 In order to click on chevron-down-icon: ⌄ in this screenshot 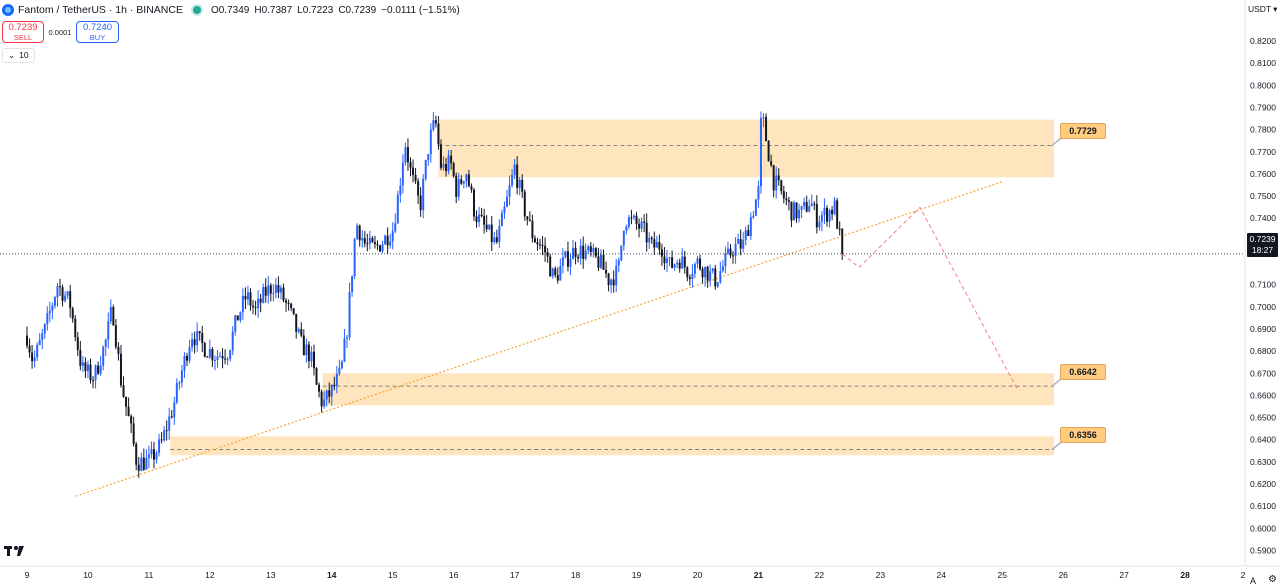, I will do `click(12, 55)`.